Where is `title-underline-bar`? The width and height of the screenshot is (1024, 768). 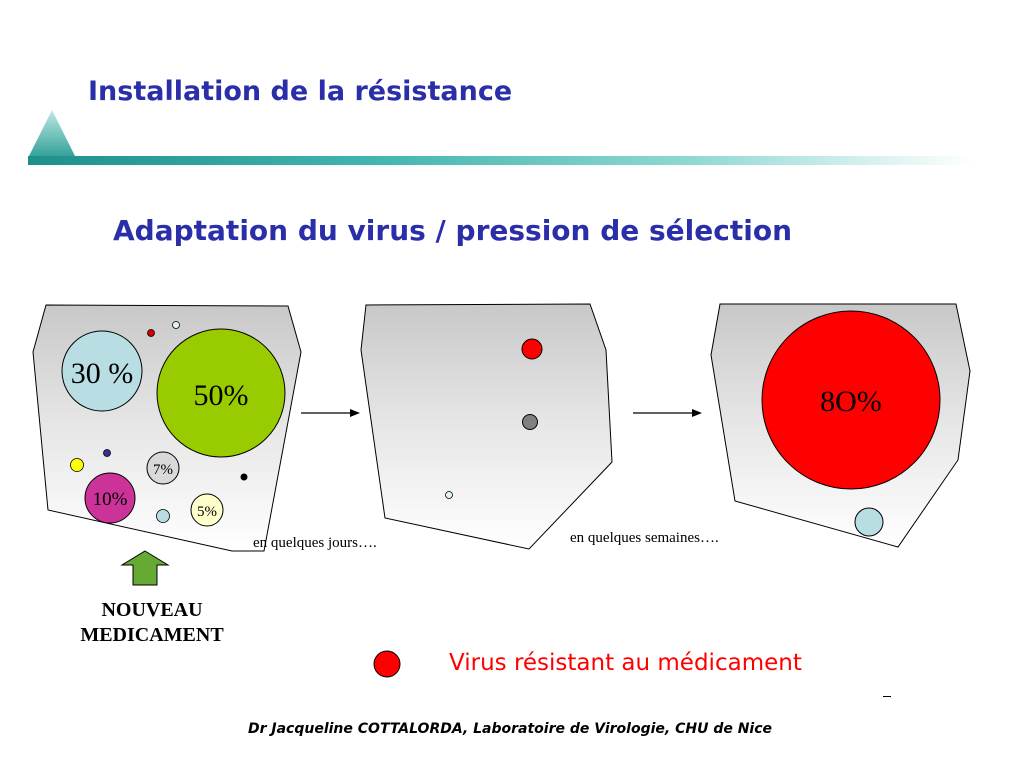
title-underline-bar is located at coordinates (501, 160).